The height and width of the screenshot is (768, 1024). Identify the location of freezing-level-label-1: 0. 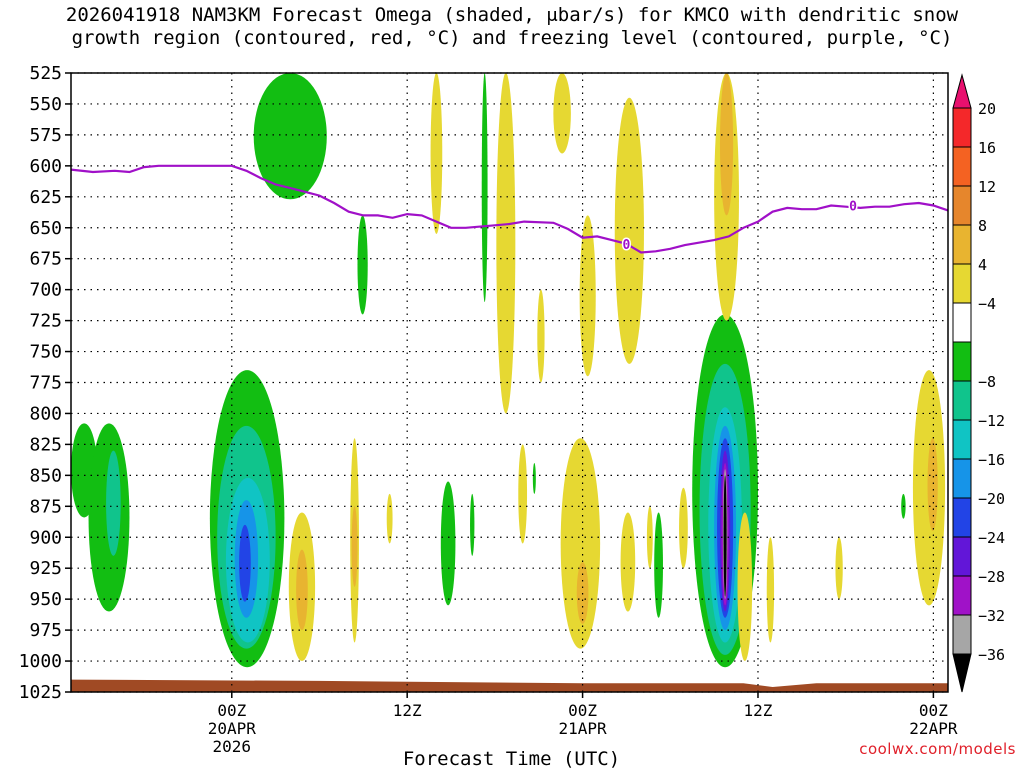
(853, 206).